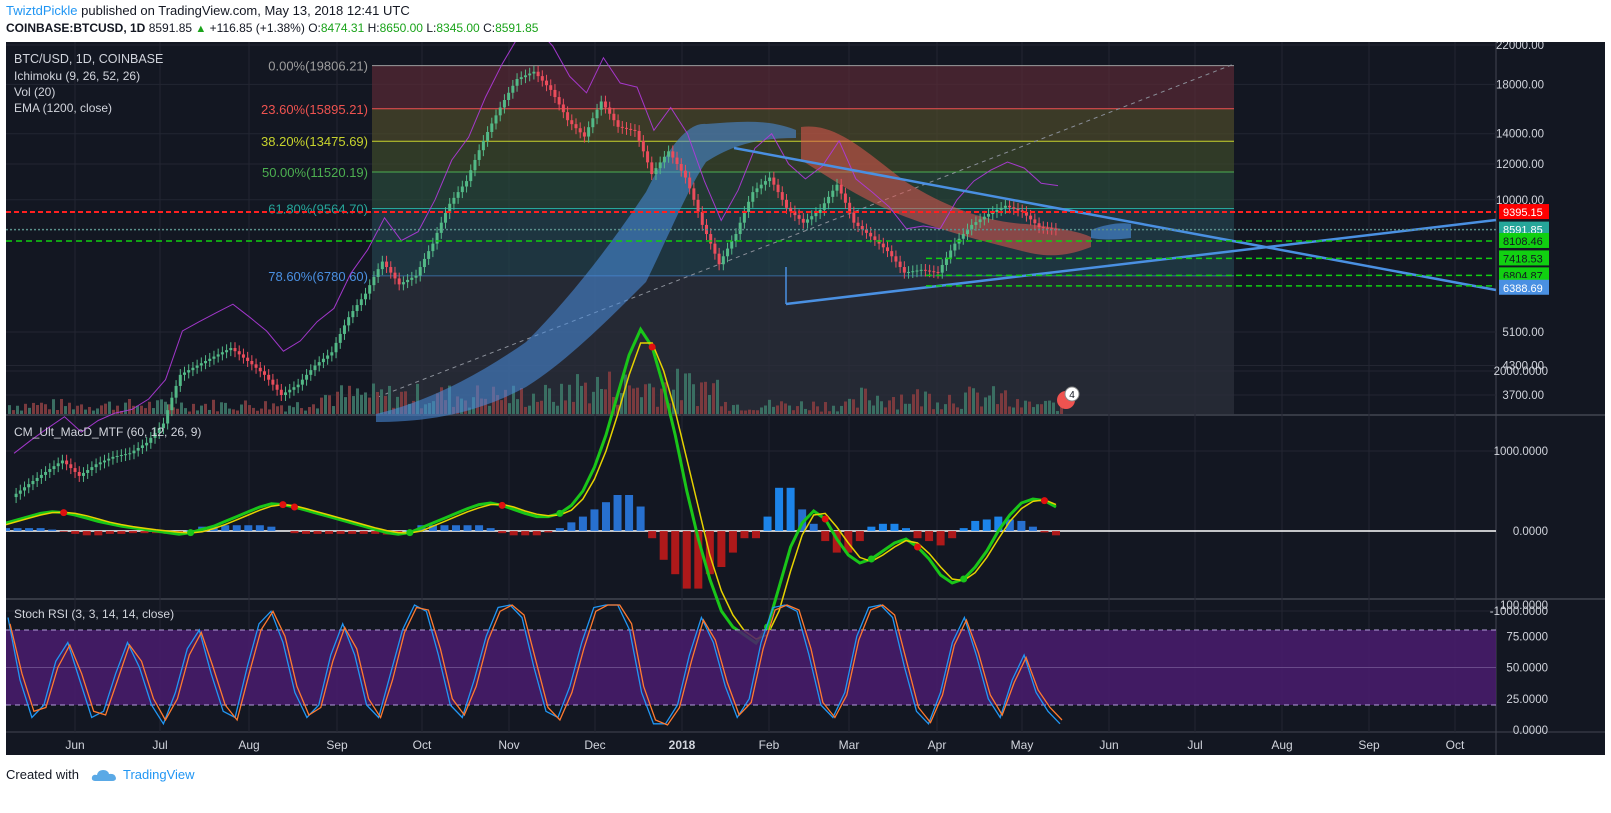  I want to click on time-tick-label: Jul, so click(159, 745).